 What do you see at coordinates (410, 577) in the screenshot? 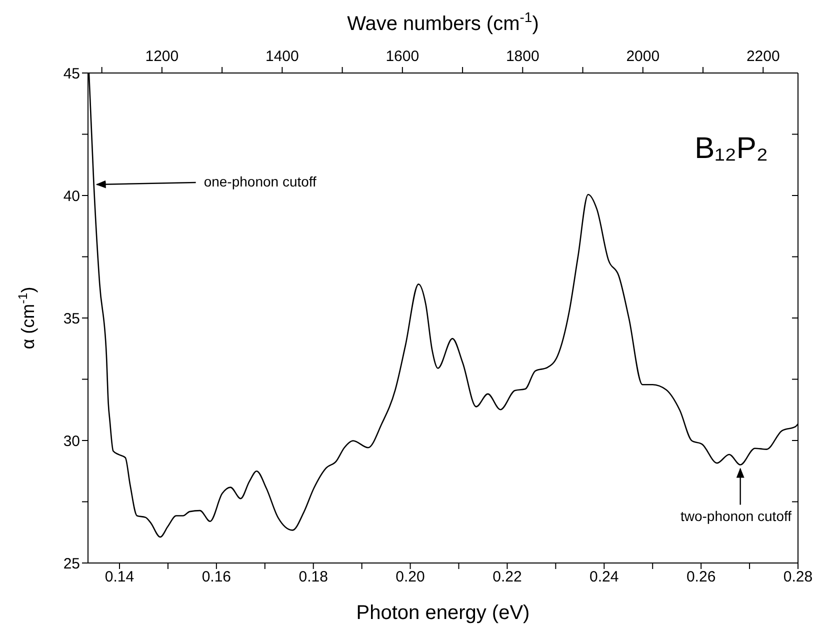
I see `x-tick-label: 0.20` at bounding box center [410, 577].